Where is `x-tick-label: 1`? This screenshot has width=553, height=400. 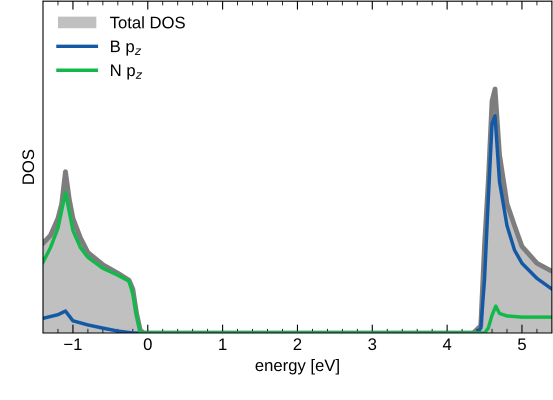 x-tick-label: 1 is located at coordinates (222, 344).